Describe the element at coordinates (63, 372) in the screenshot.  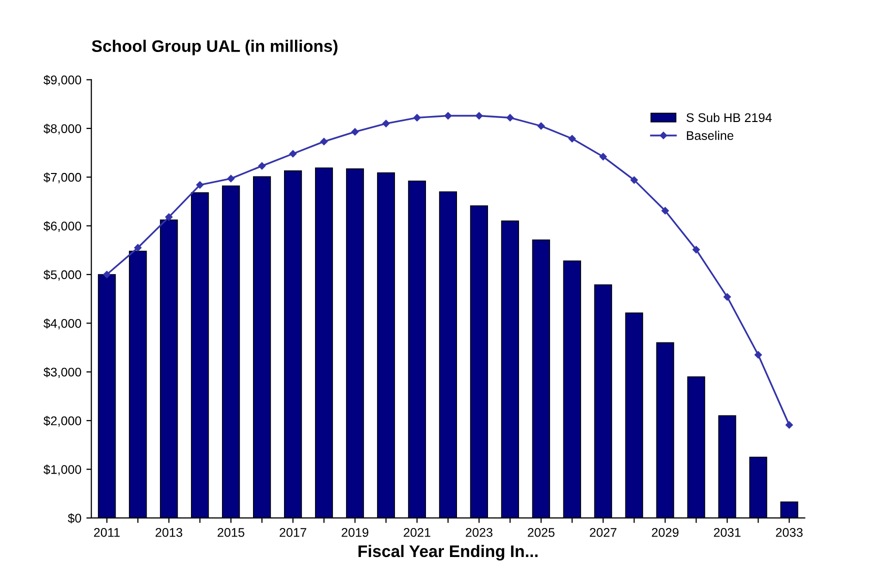
I see `y-tick-label: $3,000` at that location.